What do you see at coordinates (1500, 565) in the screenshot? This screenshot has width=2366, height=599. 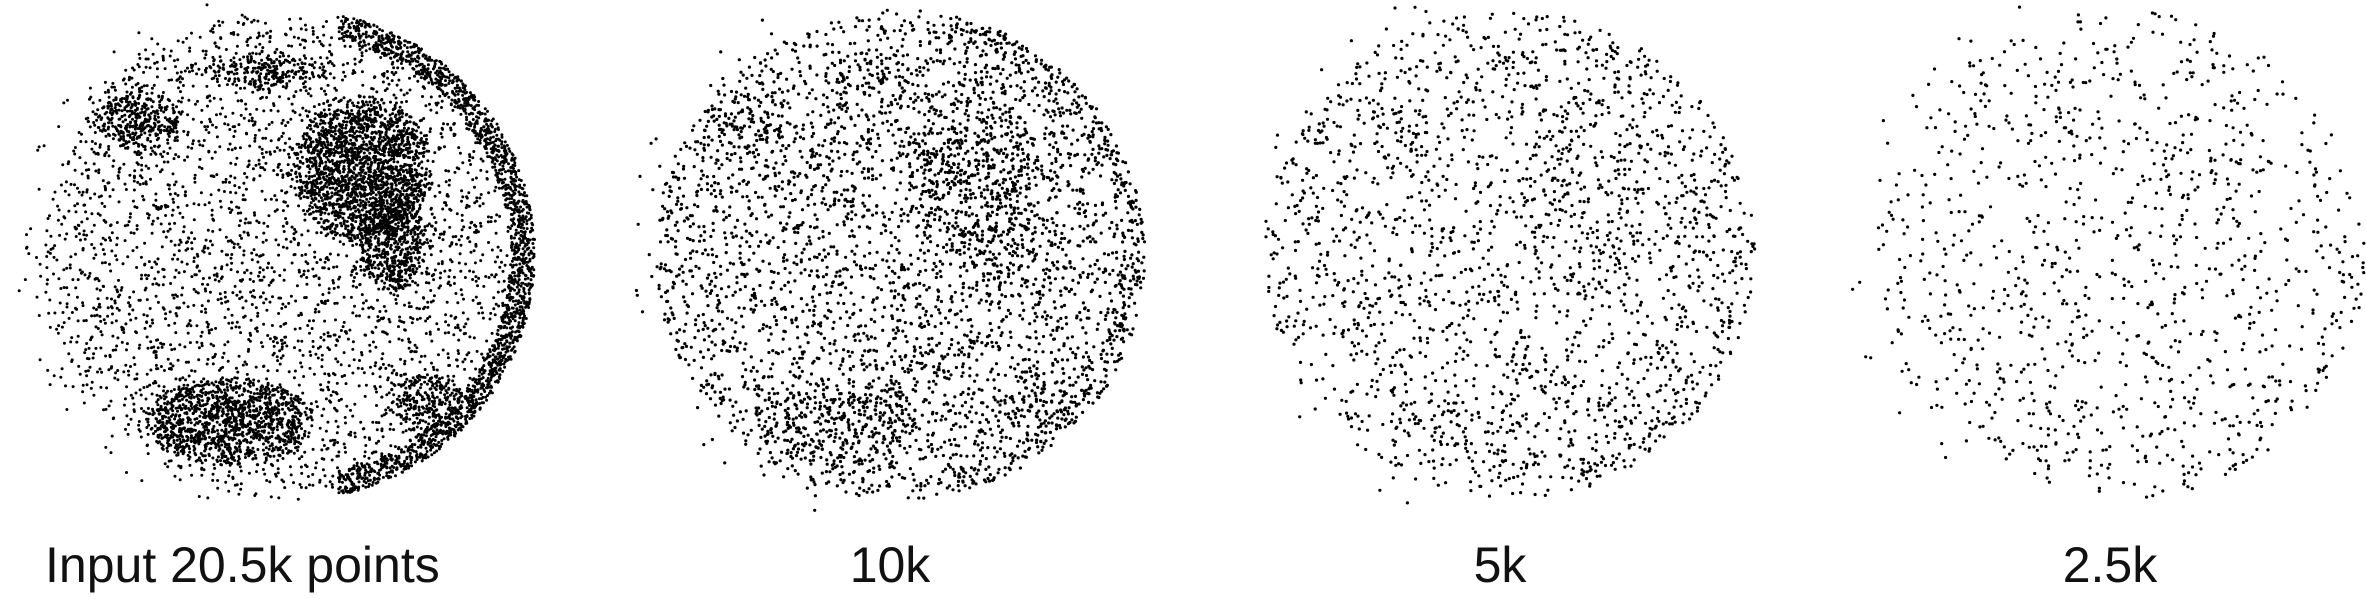 I see `caption-5k: 5k` at bounding box center [1500, 565].